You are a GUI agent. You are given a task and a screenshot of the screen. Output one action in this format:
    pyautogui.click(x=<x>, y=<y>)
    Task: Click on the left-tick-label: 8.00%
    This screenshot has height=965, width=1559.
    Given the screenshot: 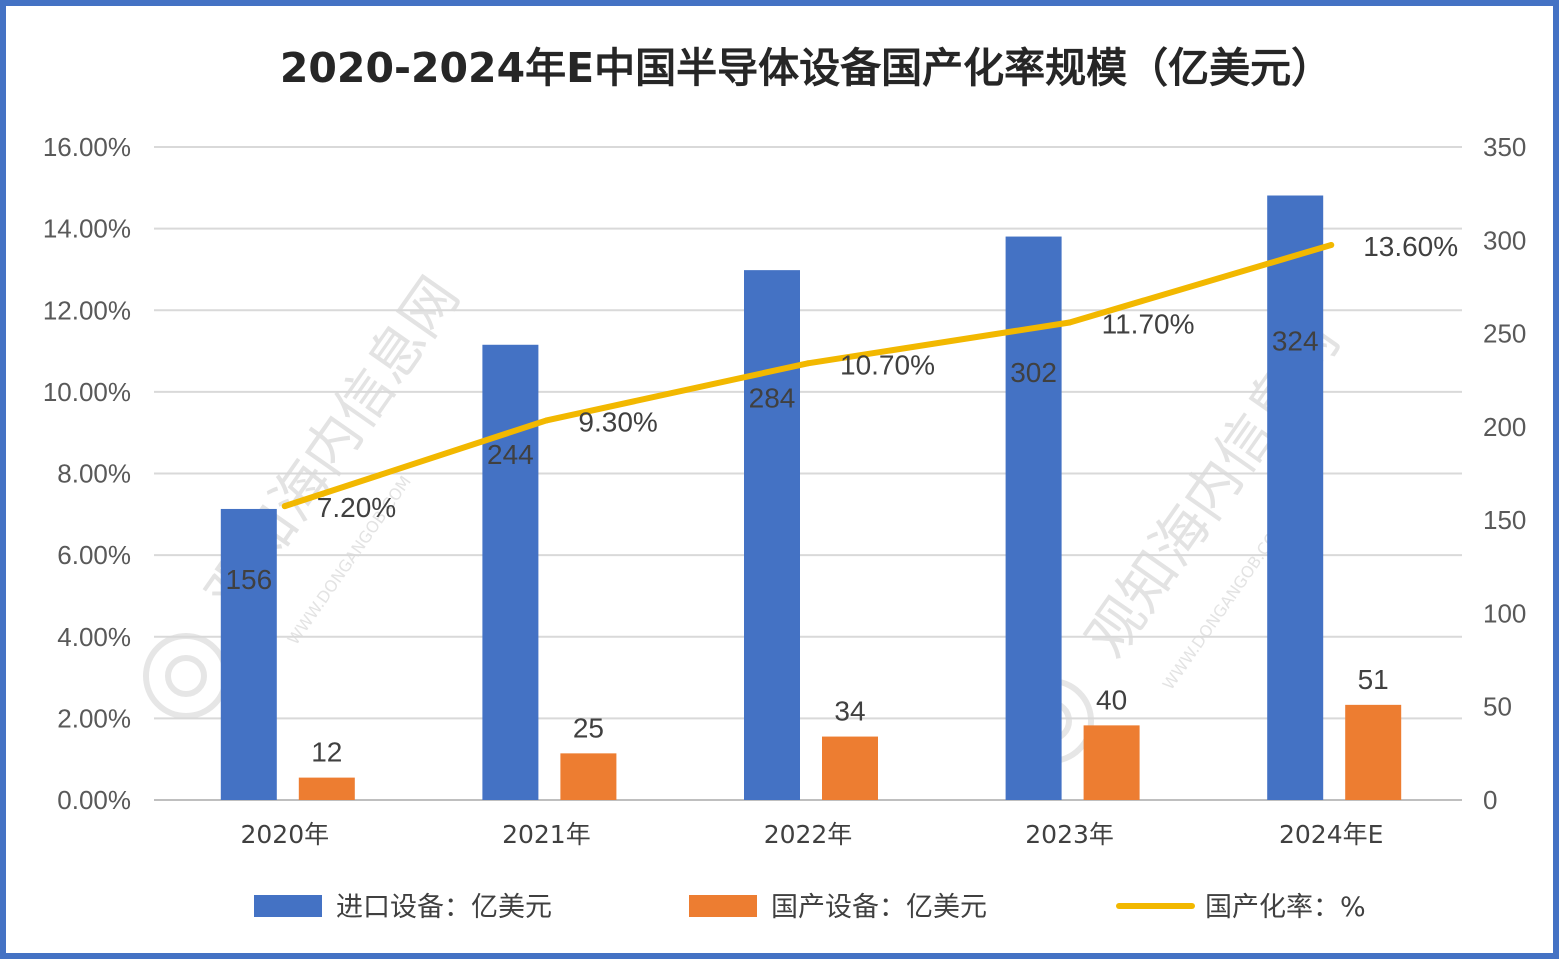 What is the action you would take?
    pyautogui.click(x=94, y=474)
    